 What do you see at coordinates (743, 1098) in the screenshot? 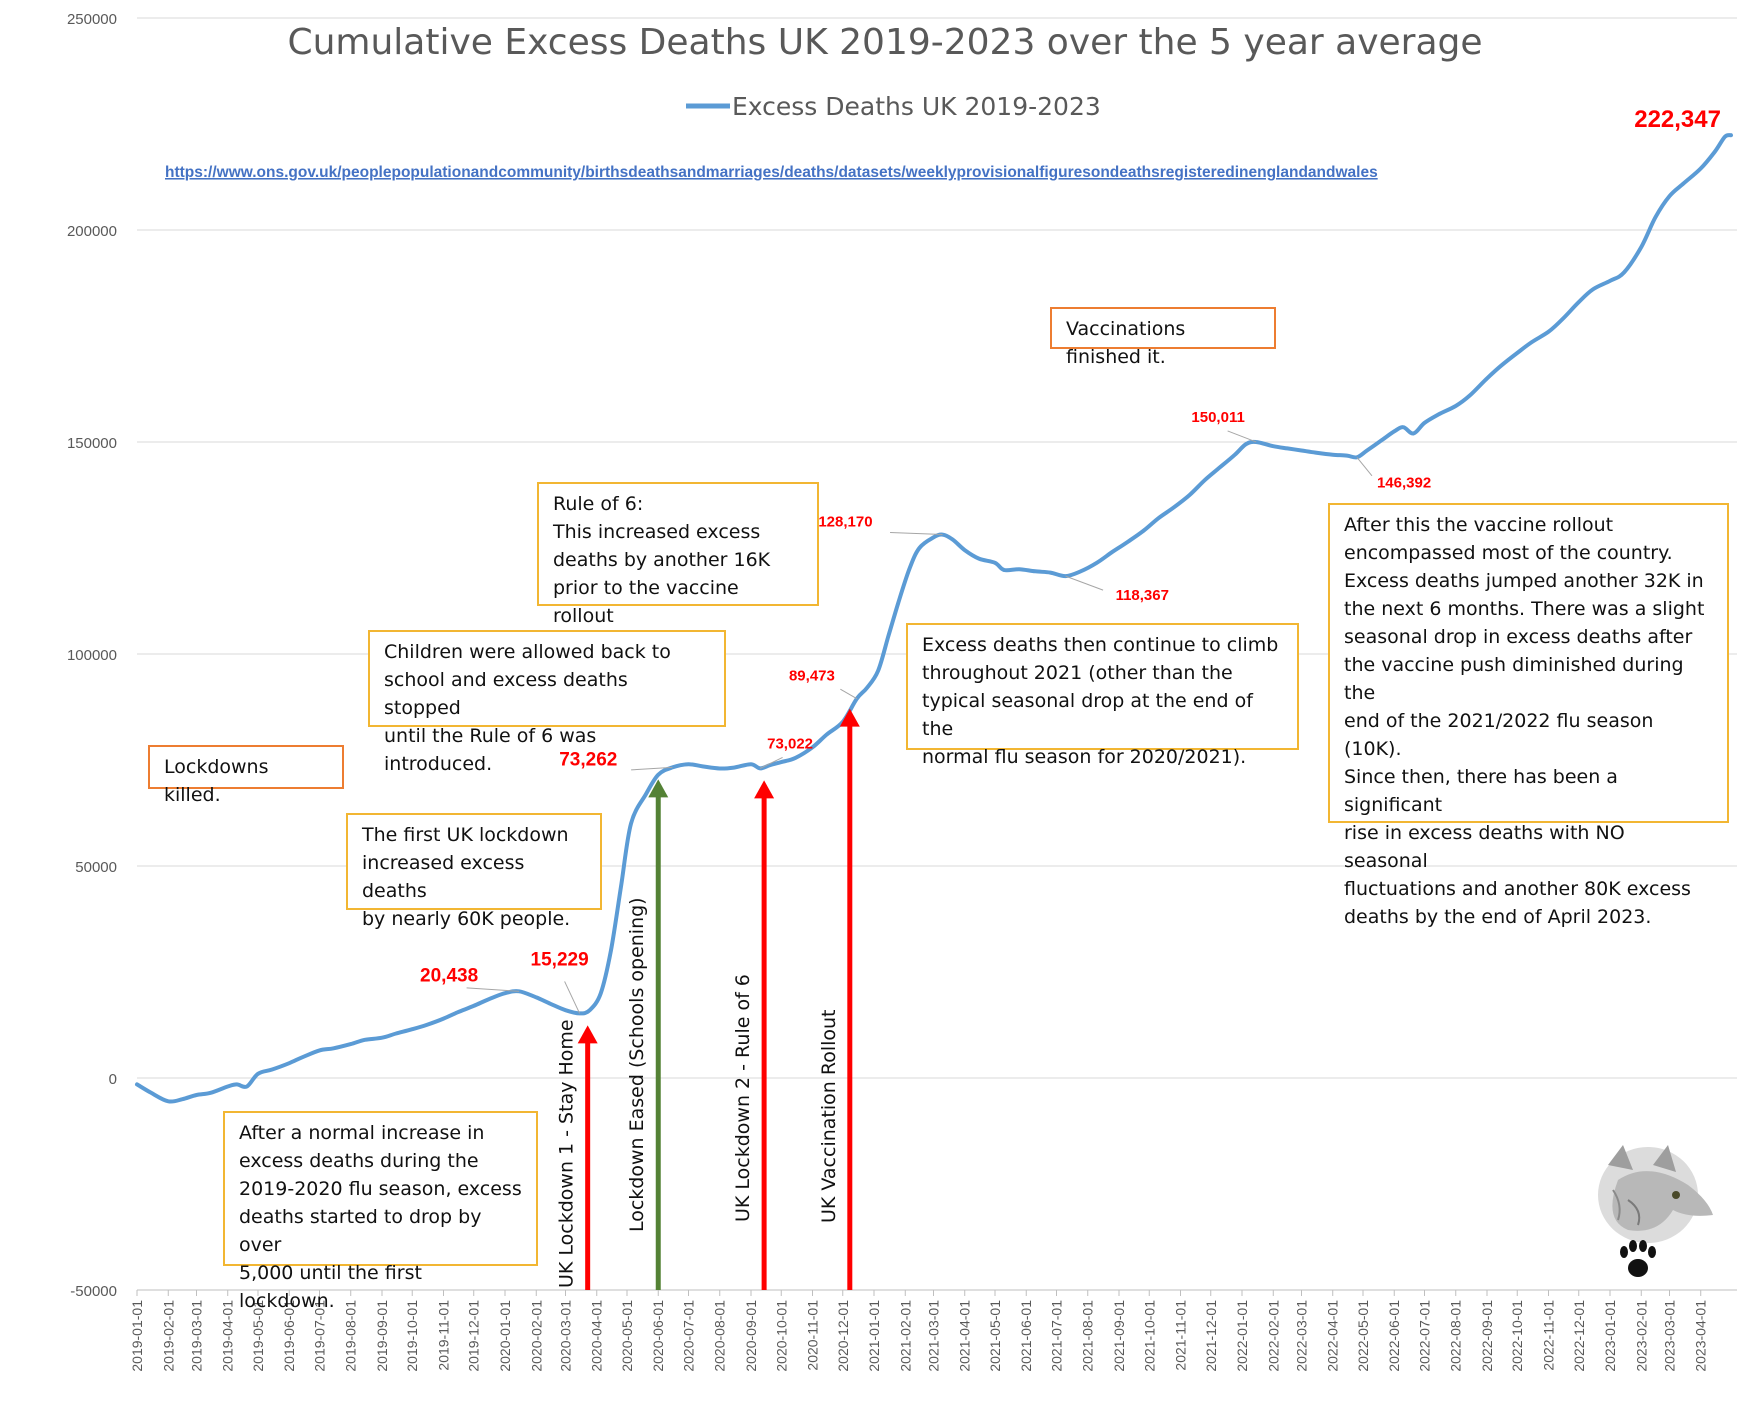
I see `event-label: UK Lockdown 2 - Rule of 6` at bounding box center [743, 1098].